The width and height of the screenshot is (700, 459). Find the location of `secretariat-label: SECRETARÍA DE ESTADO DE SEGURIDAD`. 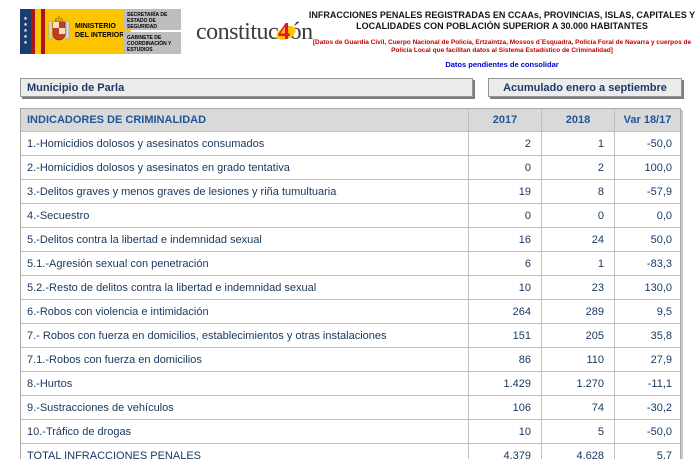

secretariat-label: SECRETARÍA DE ESTADO DE SEGURIDAD is located at coordinates (152, 19).